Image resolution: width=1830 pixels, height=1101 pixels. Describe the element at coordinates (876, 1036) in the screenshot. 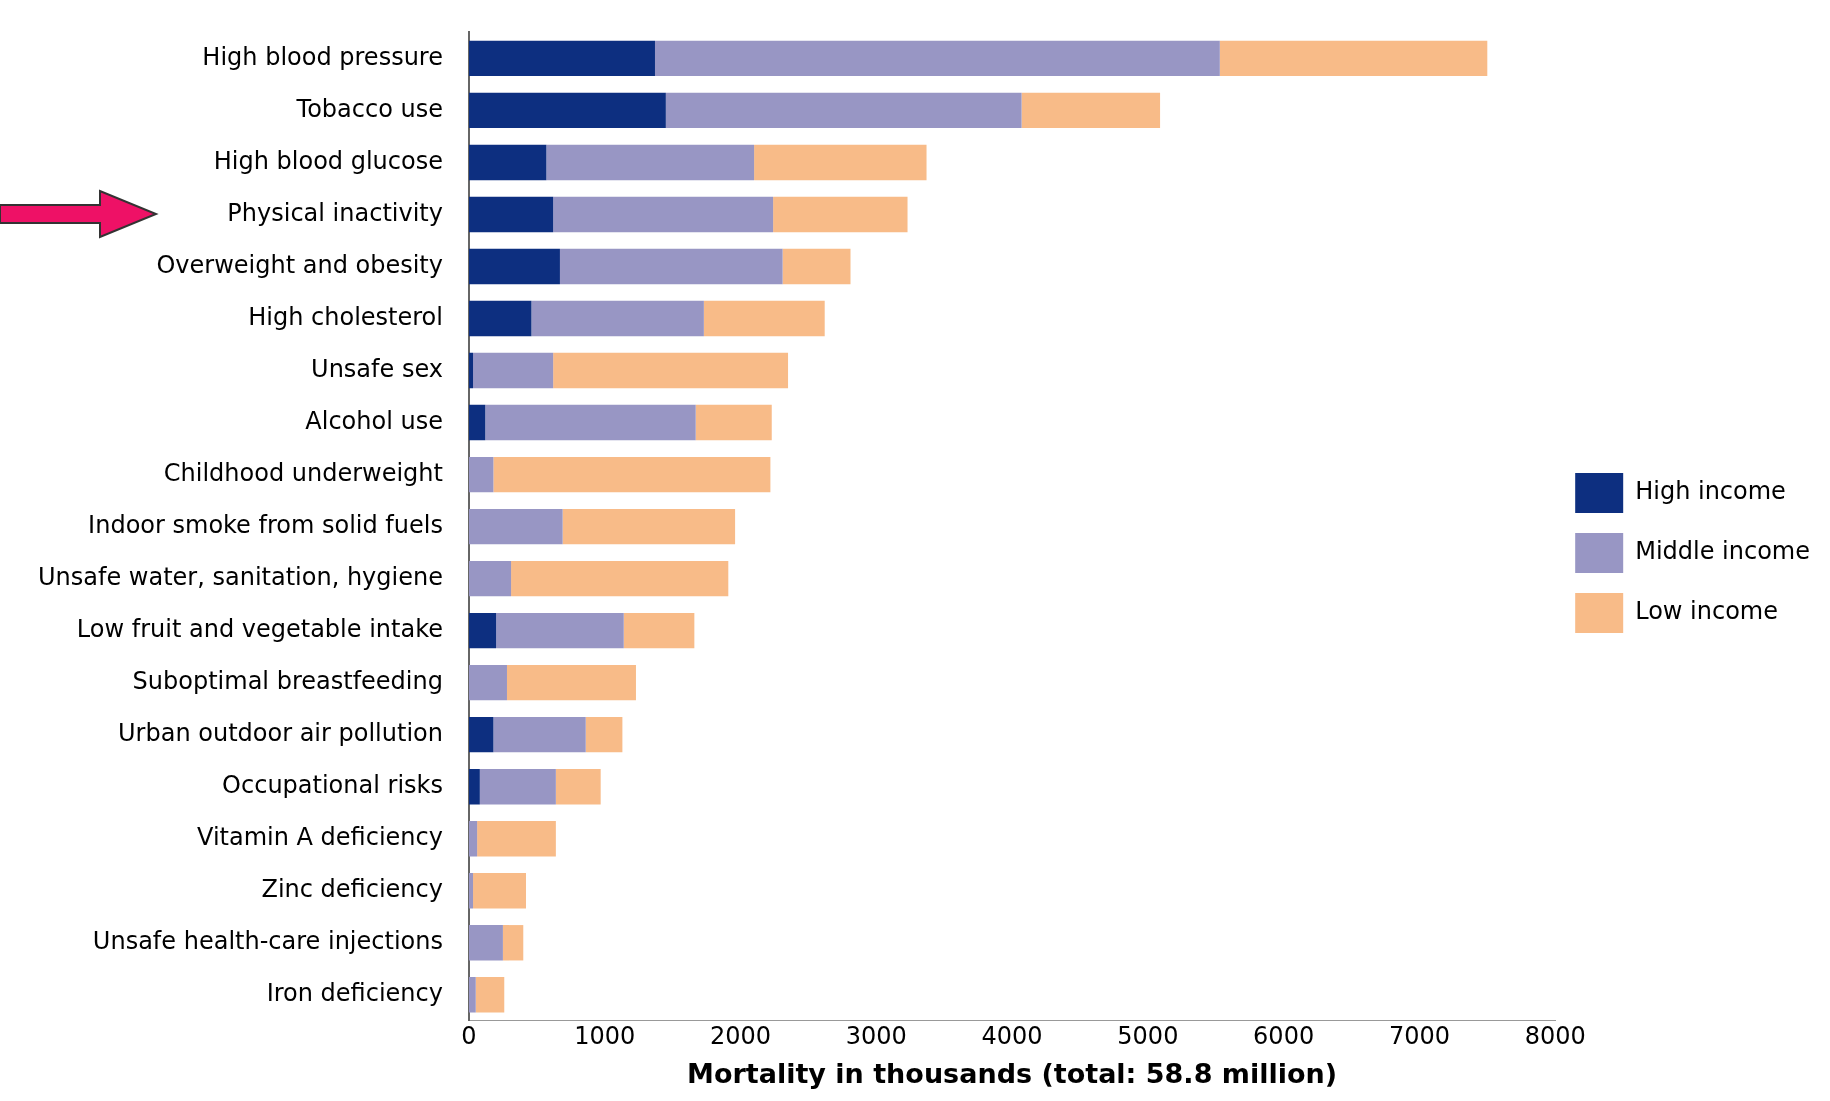

I see `x-tick-label: 3000` at that location.